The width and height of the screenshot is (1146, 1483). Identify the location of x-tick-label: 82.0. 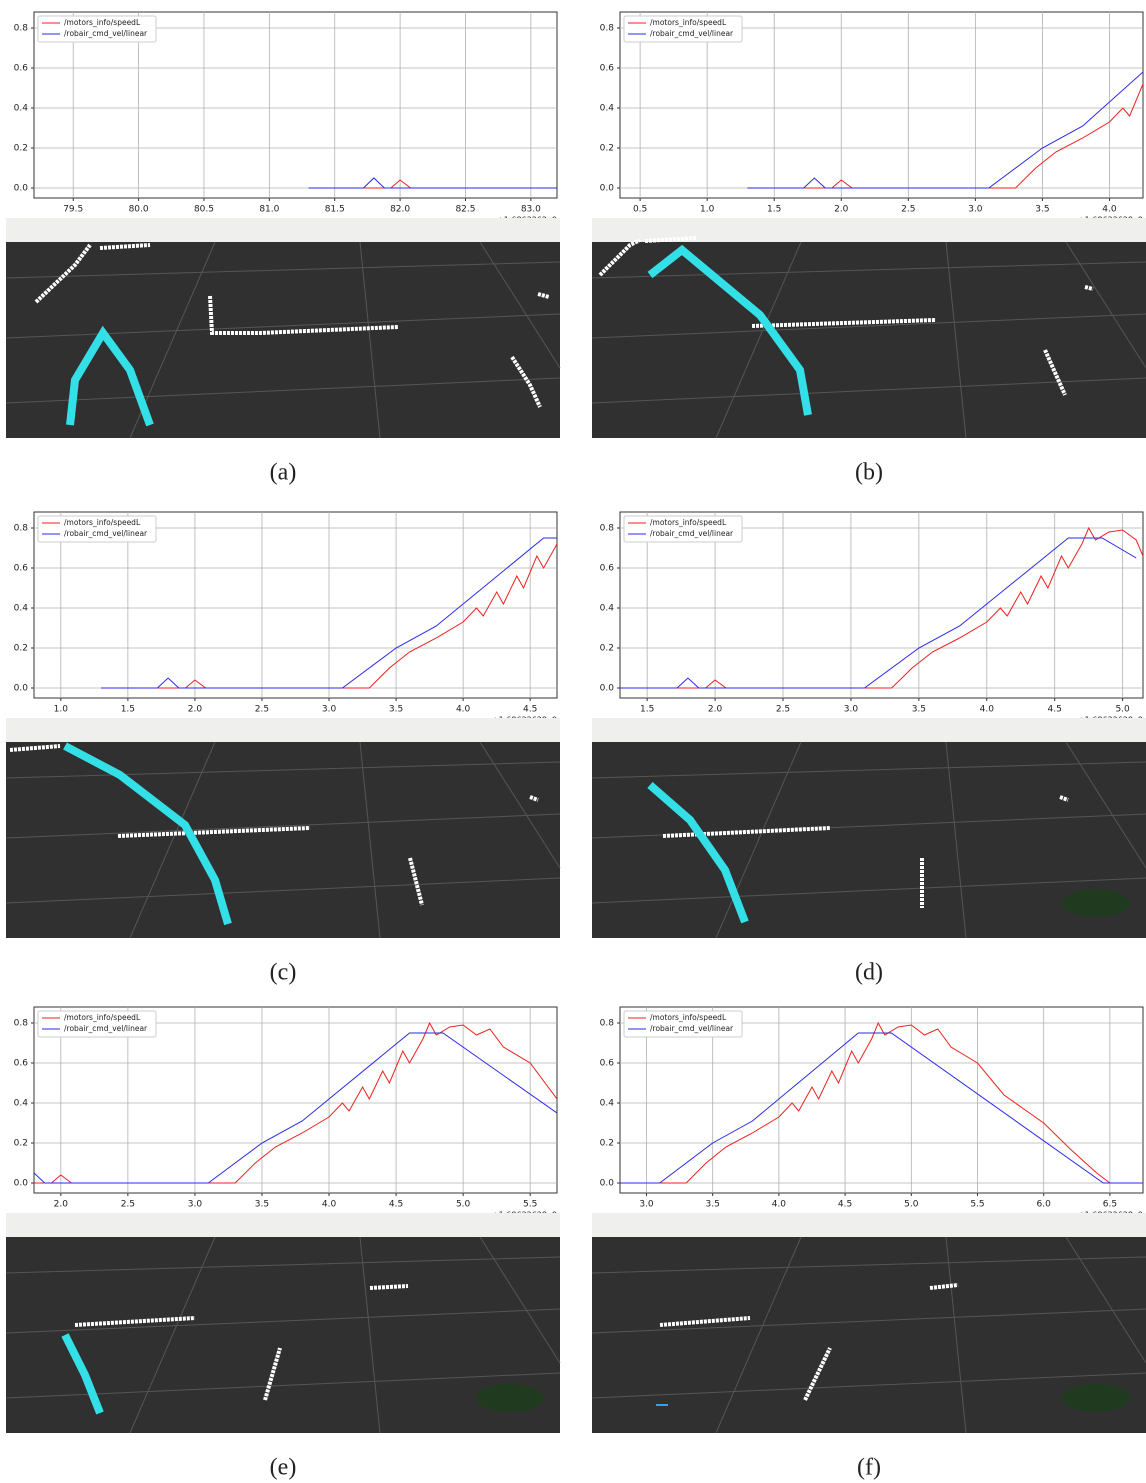
(400, 210).